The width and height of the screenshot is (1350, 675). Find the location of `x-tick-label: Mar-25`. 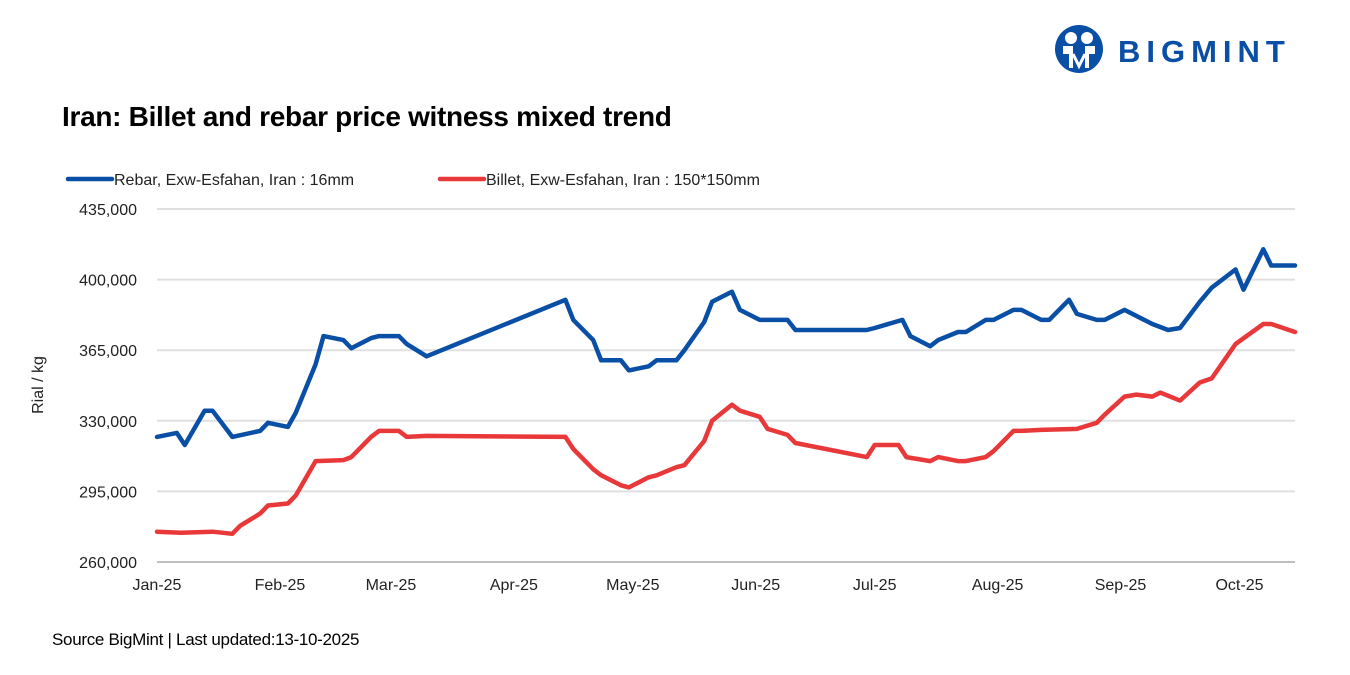

x-tick-label: Mar-25 is located at coordinates (391, 585).